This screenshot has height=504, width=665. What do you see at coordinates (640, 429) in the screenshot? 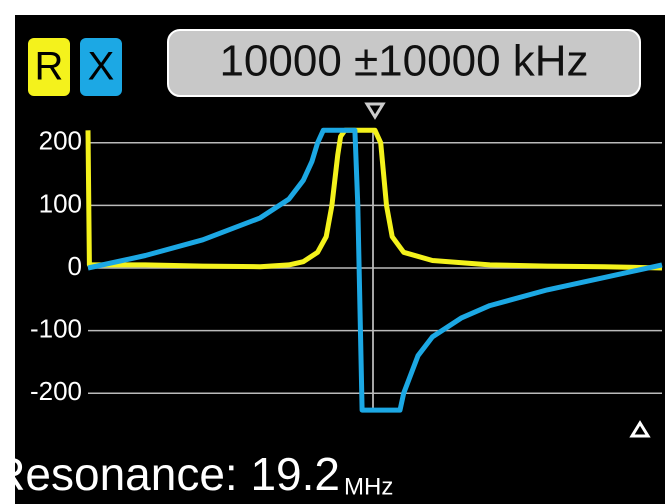
I see `marker-bottom` at bounding box center [640, 429].